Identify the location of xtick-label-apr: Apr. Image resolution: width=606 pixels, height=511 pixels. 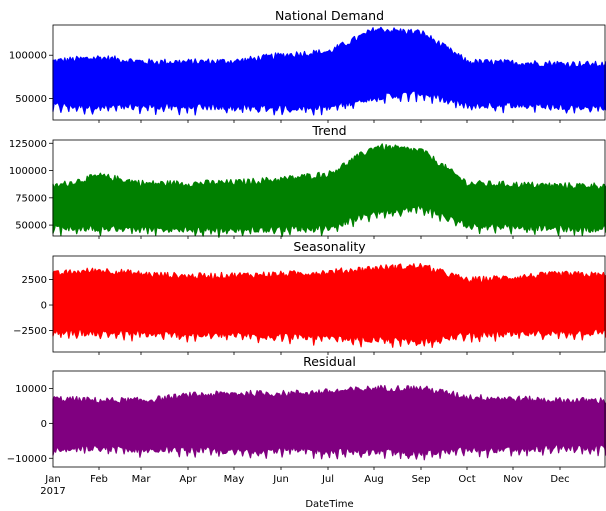
(188, 479).